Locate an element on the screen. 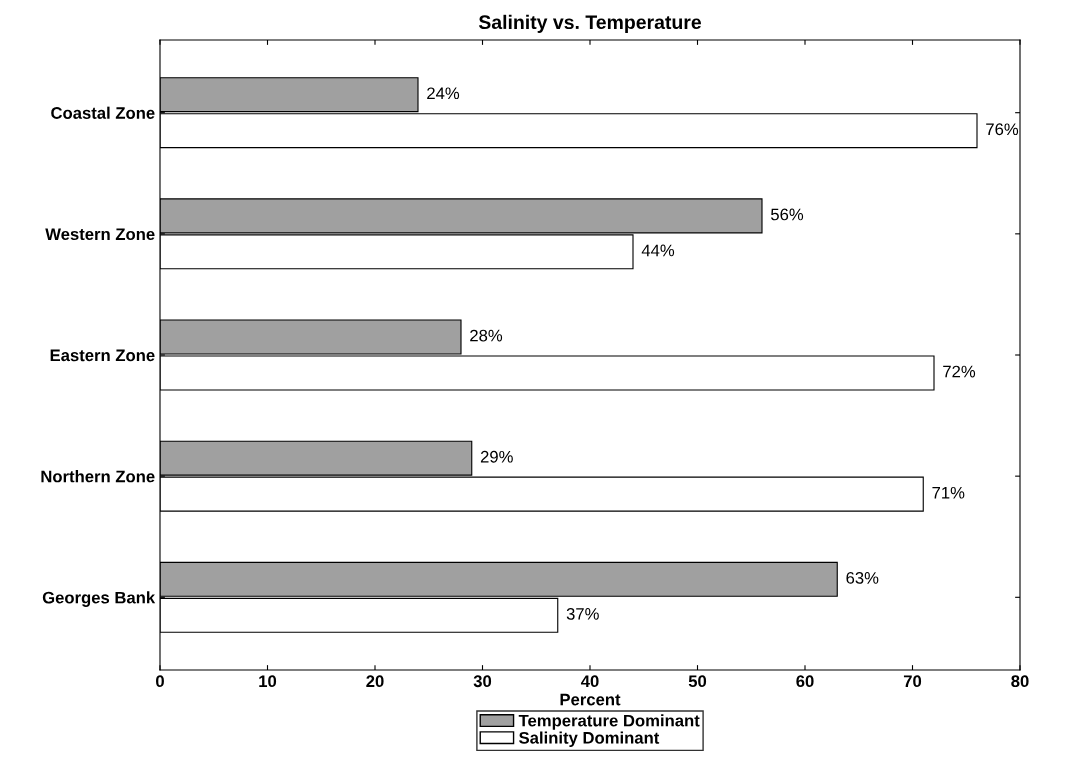 The width and height of the screenshot is (1082, 779). x-tick-label: 80 is located at coordinates (1020, 681).